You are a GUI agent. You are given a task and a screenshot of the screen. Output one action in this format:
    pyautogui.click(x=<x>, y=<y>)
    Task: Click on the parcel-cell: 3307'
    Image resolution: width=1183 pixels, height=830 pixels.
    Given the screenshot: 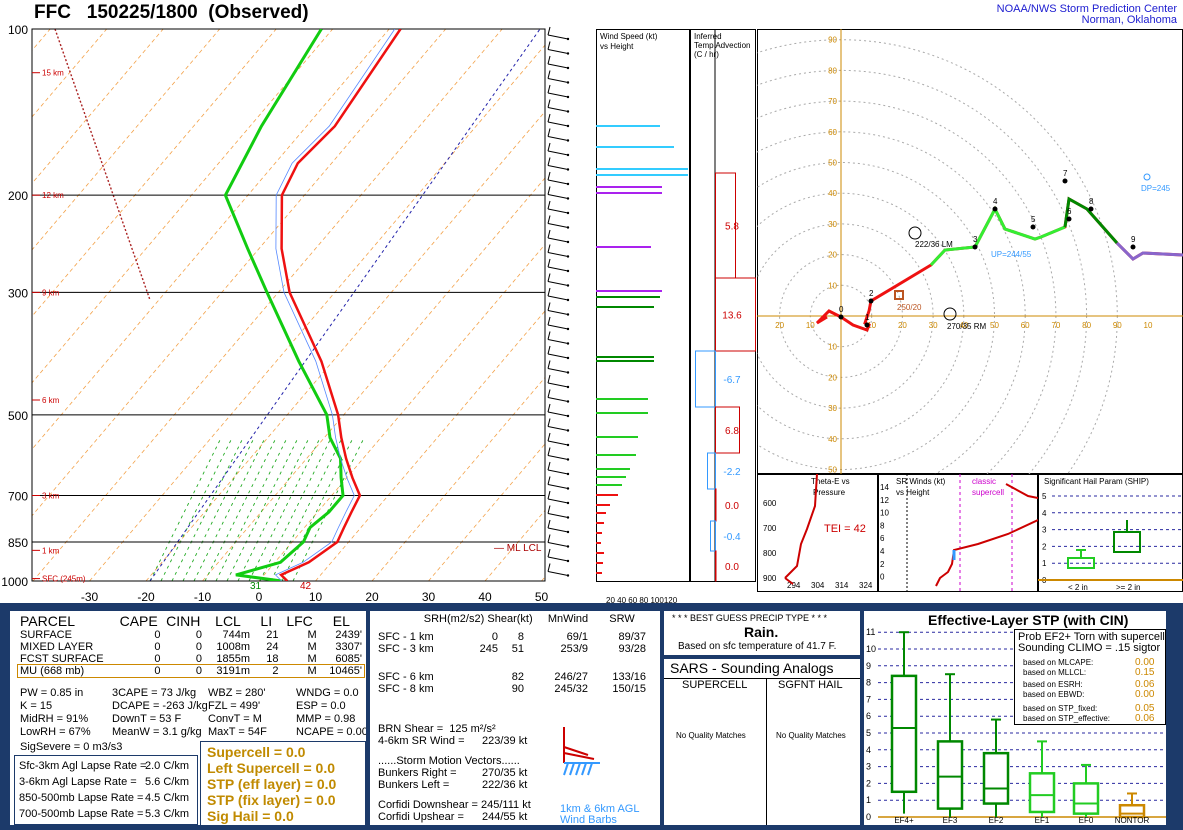 What is the action you would take?
    pyautogui.click(x=348, y=647)
    